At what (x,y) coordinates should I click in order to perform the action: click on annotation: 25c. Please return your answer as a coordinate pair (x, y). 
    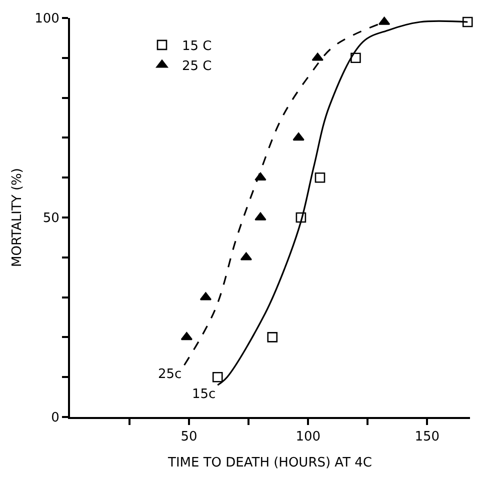
    Looking at the image, I should click on (170, 374).